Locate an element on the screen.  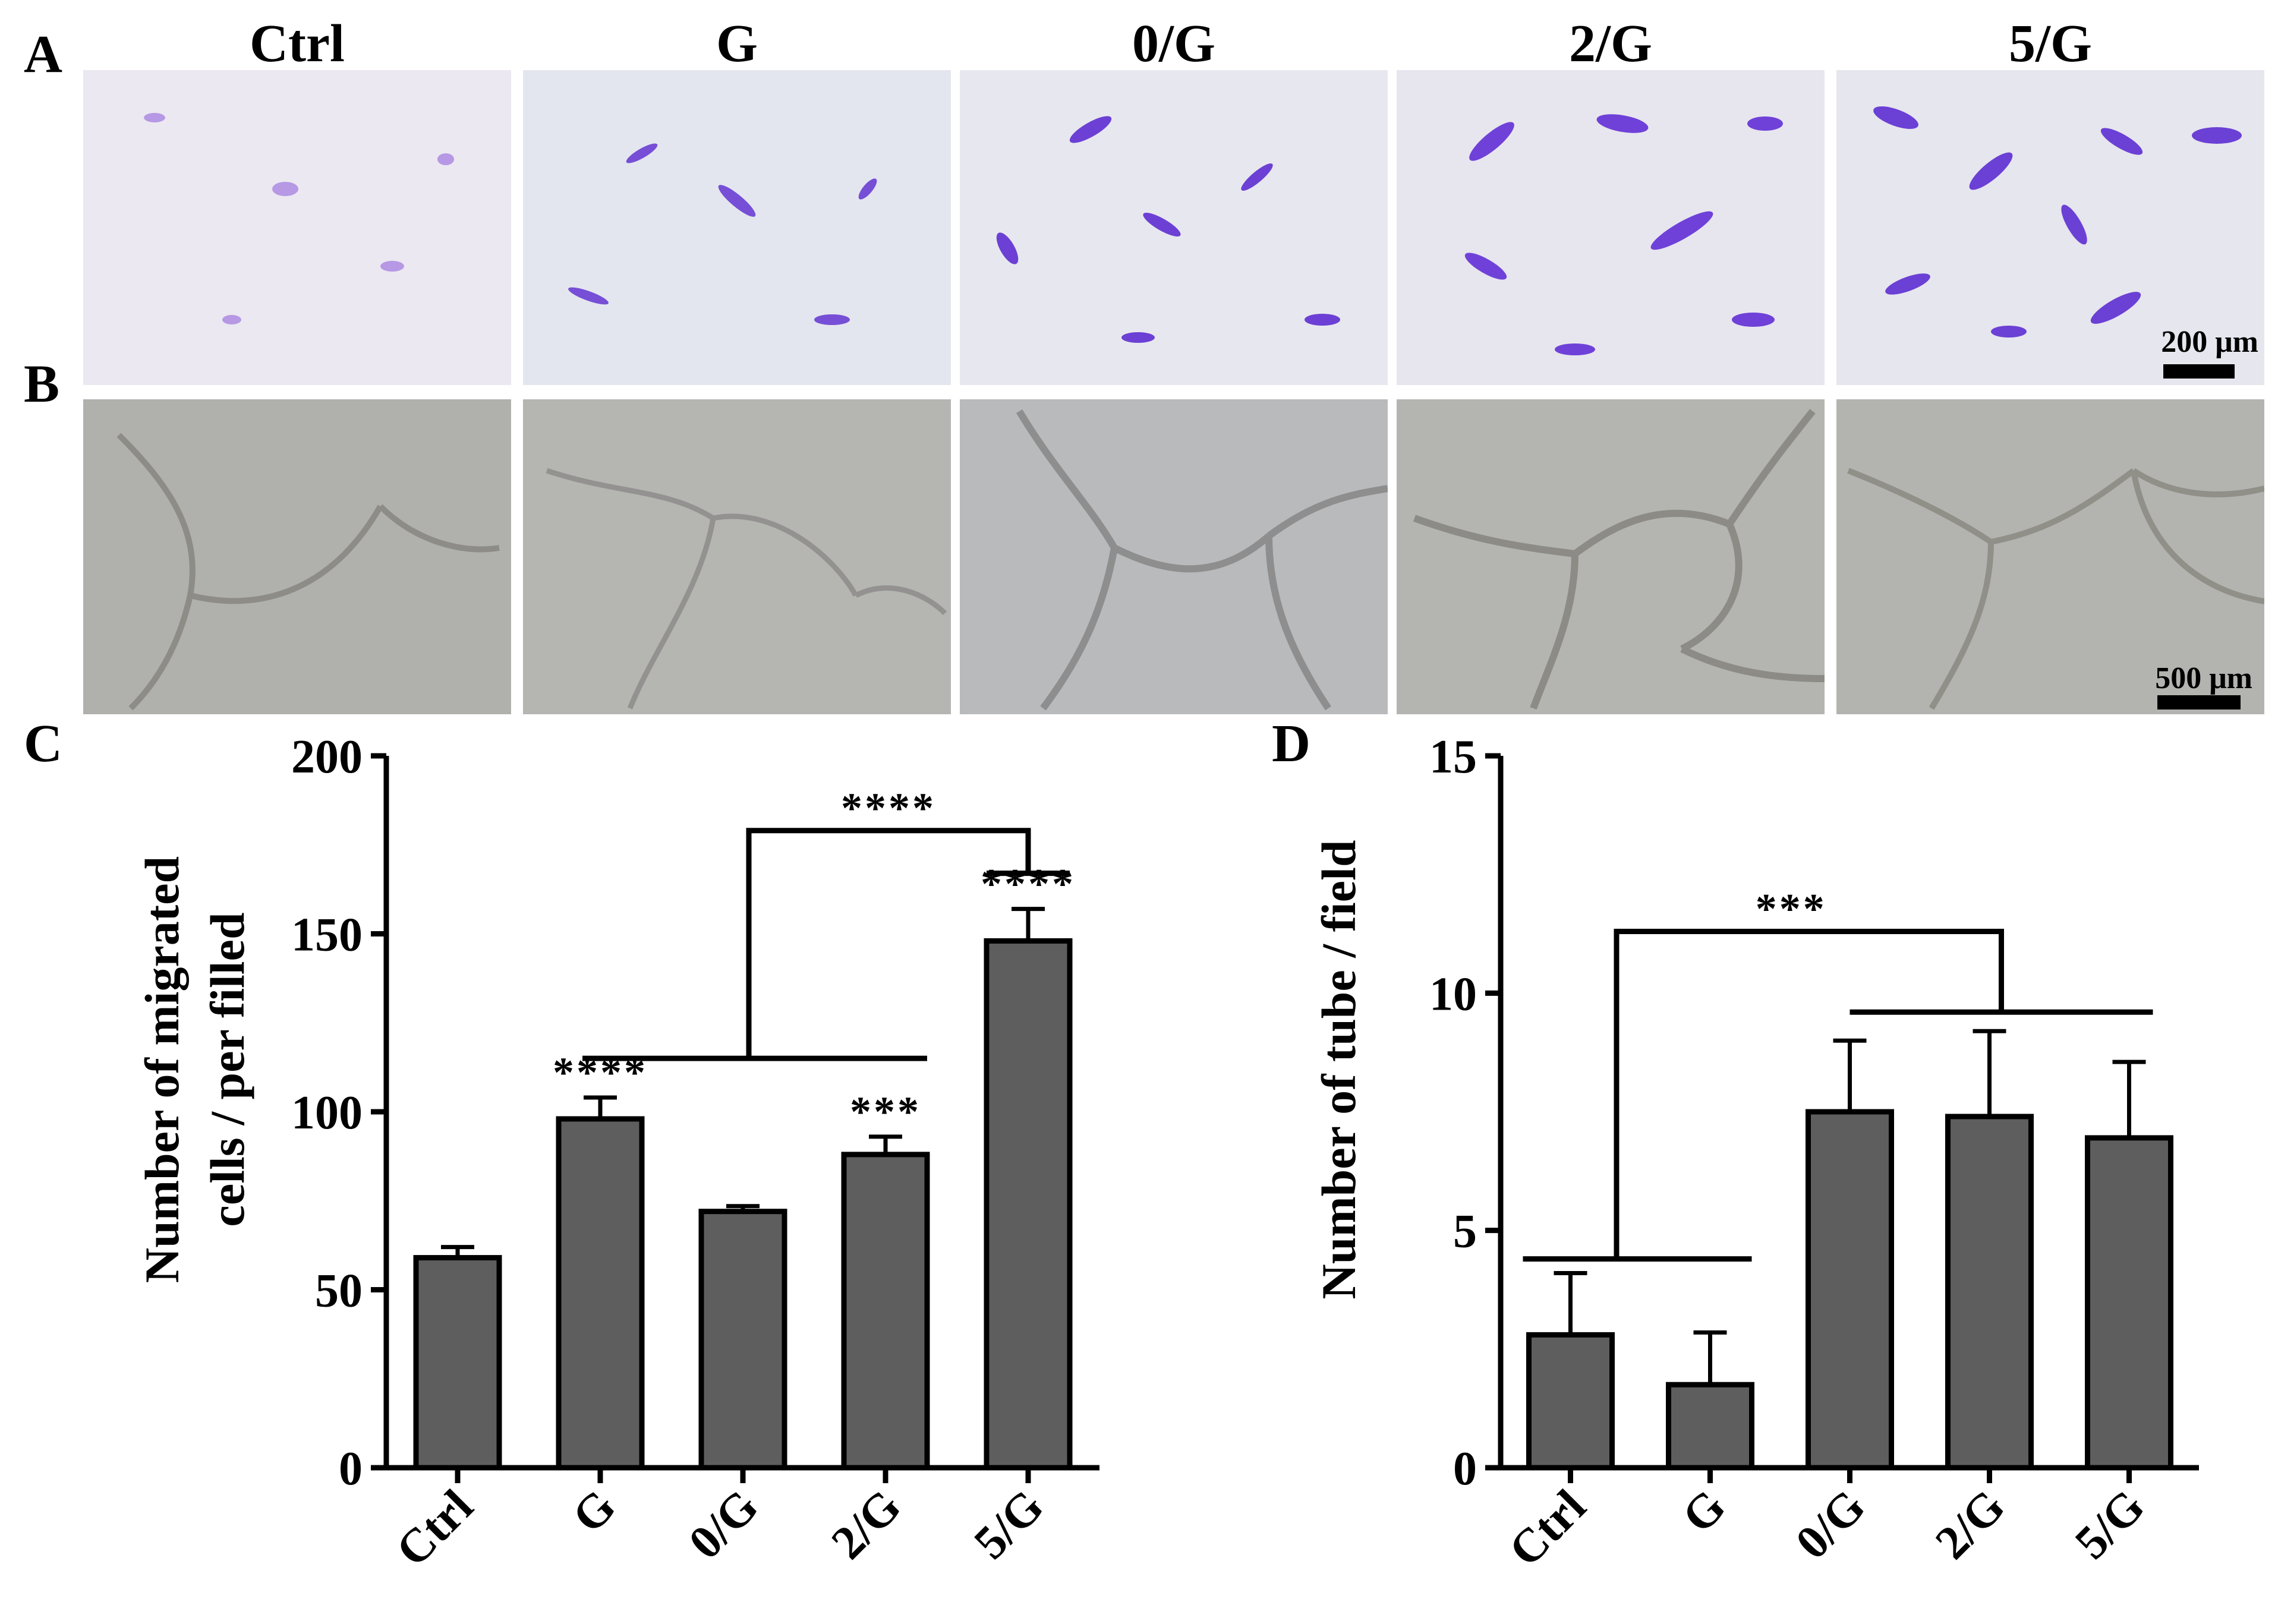
micrograph-migration-ctrl is located at coordinates (297, 227).